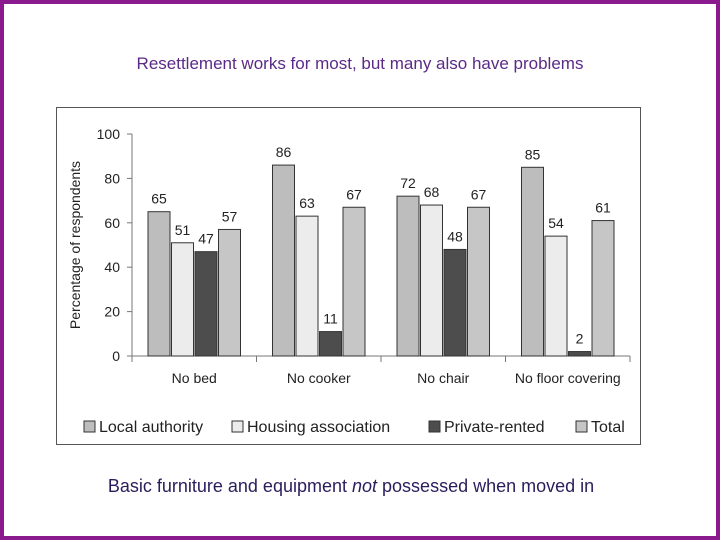 The width and height of the screenshot is (720, 540). I want to click on data-label: 61, so click(603, 208).